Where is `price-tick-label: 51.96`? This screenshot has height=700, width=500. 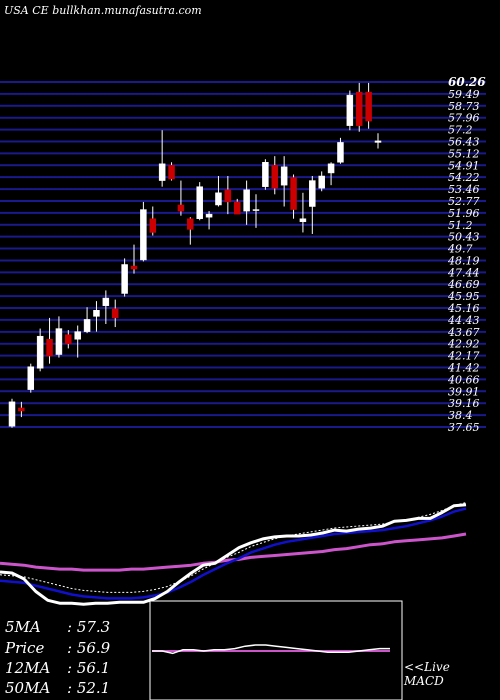
price-tick-label: 51.96 is located at coordinates (464, 213).